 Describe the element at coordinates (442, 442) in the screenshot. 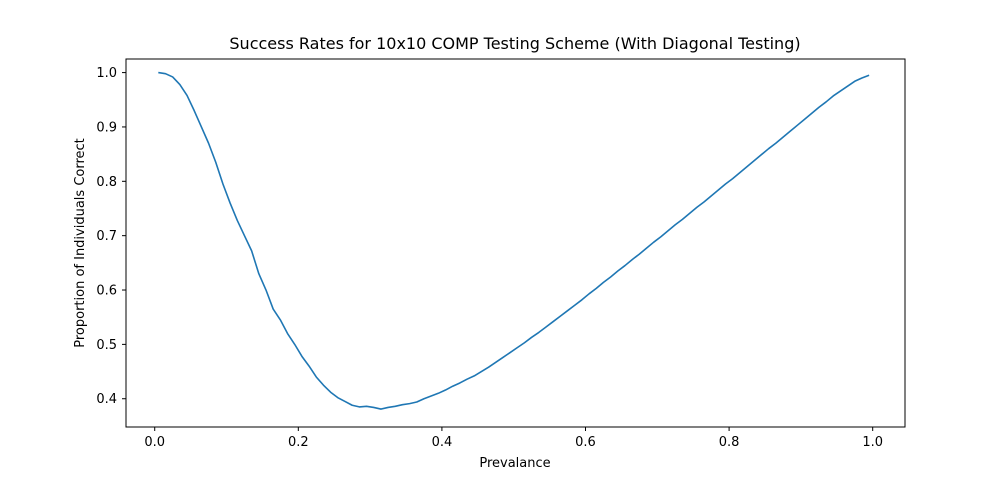

I see `x-tick-label: 0.4` at that location.